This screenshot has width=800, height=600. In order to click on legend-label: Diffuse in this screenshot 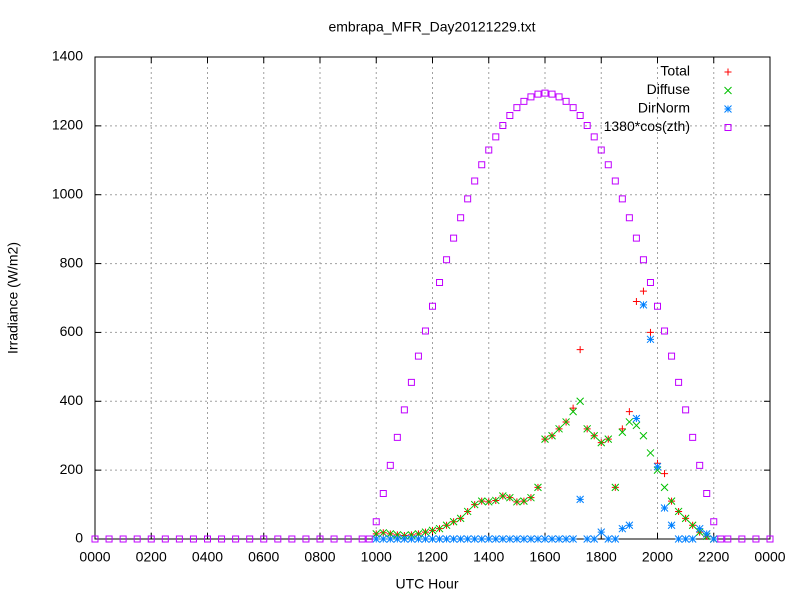, I will do `click(669, 89)`.